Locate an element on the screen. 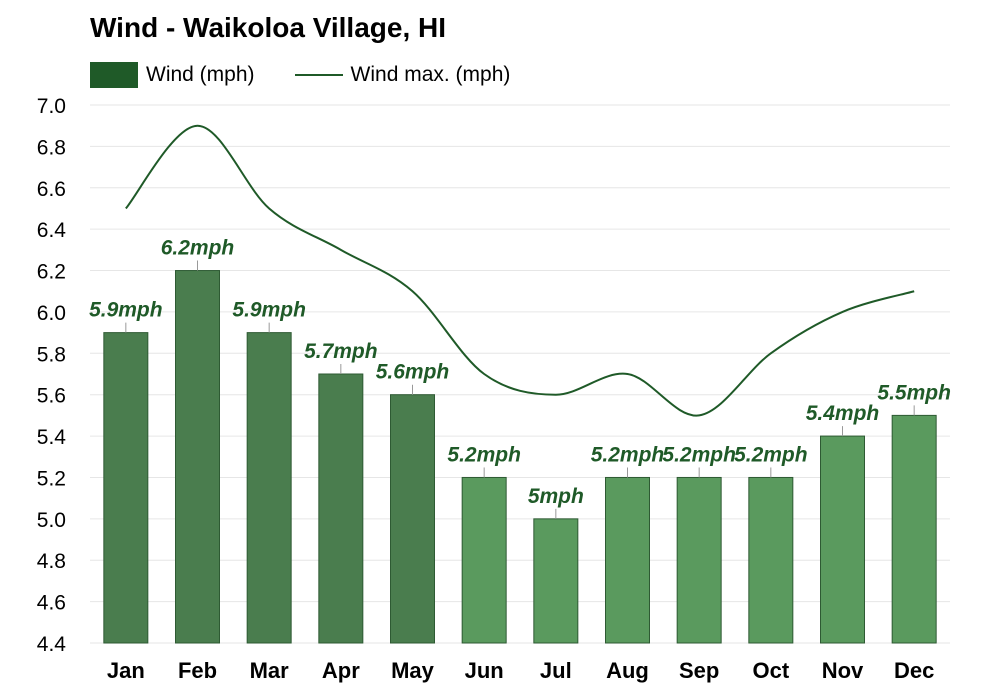 Image resolution: width=1000 pixels, height=700 pixels. y-tick-label: 7.0 is located at coordinates (51, 106).